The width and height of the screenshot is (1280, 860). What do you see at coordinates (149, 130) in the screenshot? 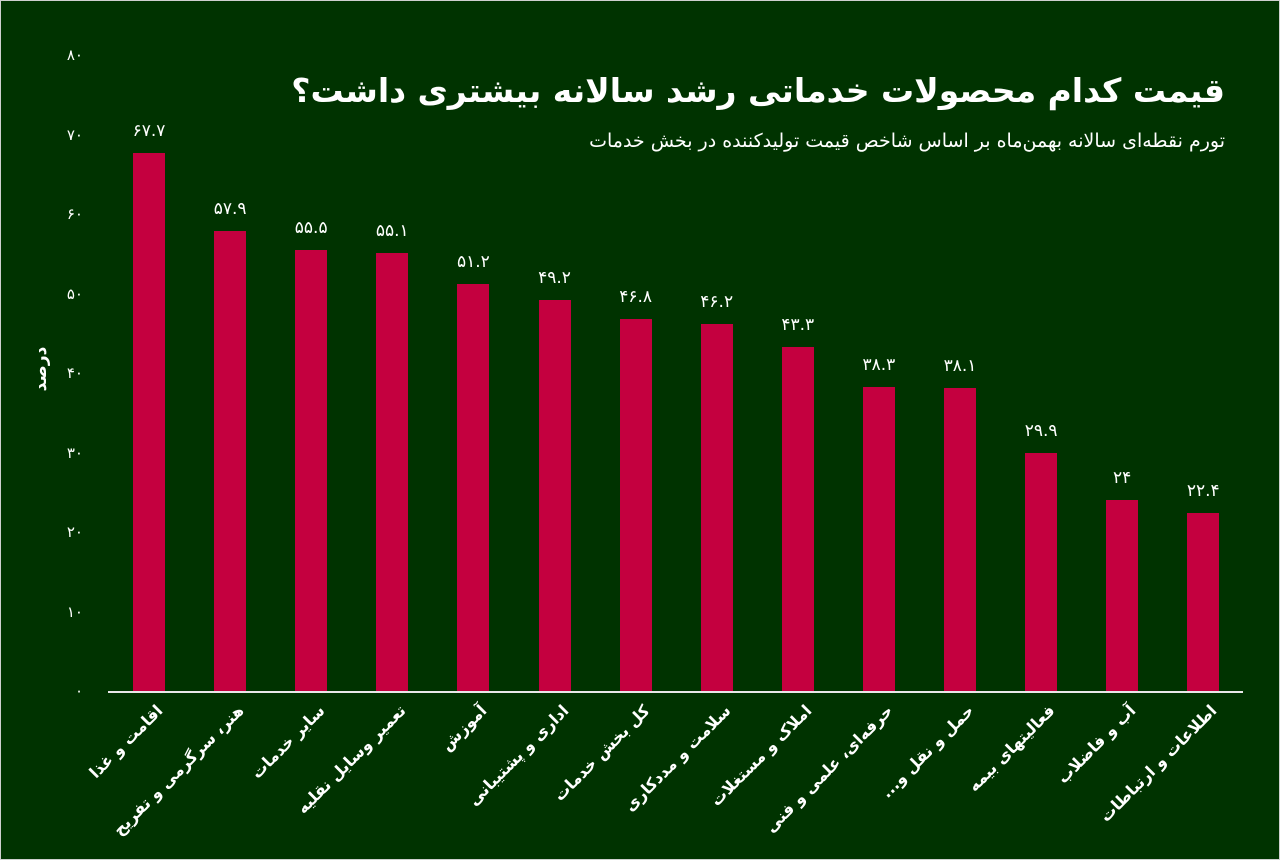
I see `bar-value-label: ۶۷.۷` at bounding box center [149, 130].